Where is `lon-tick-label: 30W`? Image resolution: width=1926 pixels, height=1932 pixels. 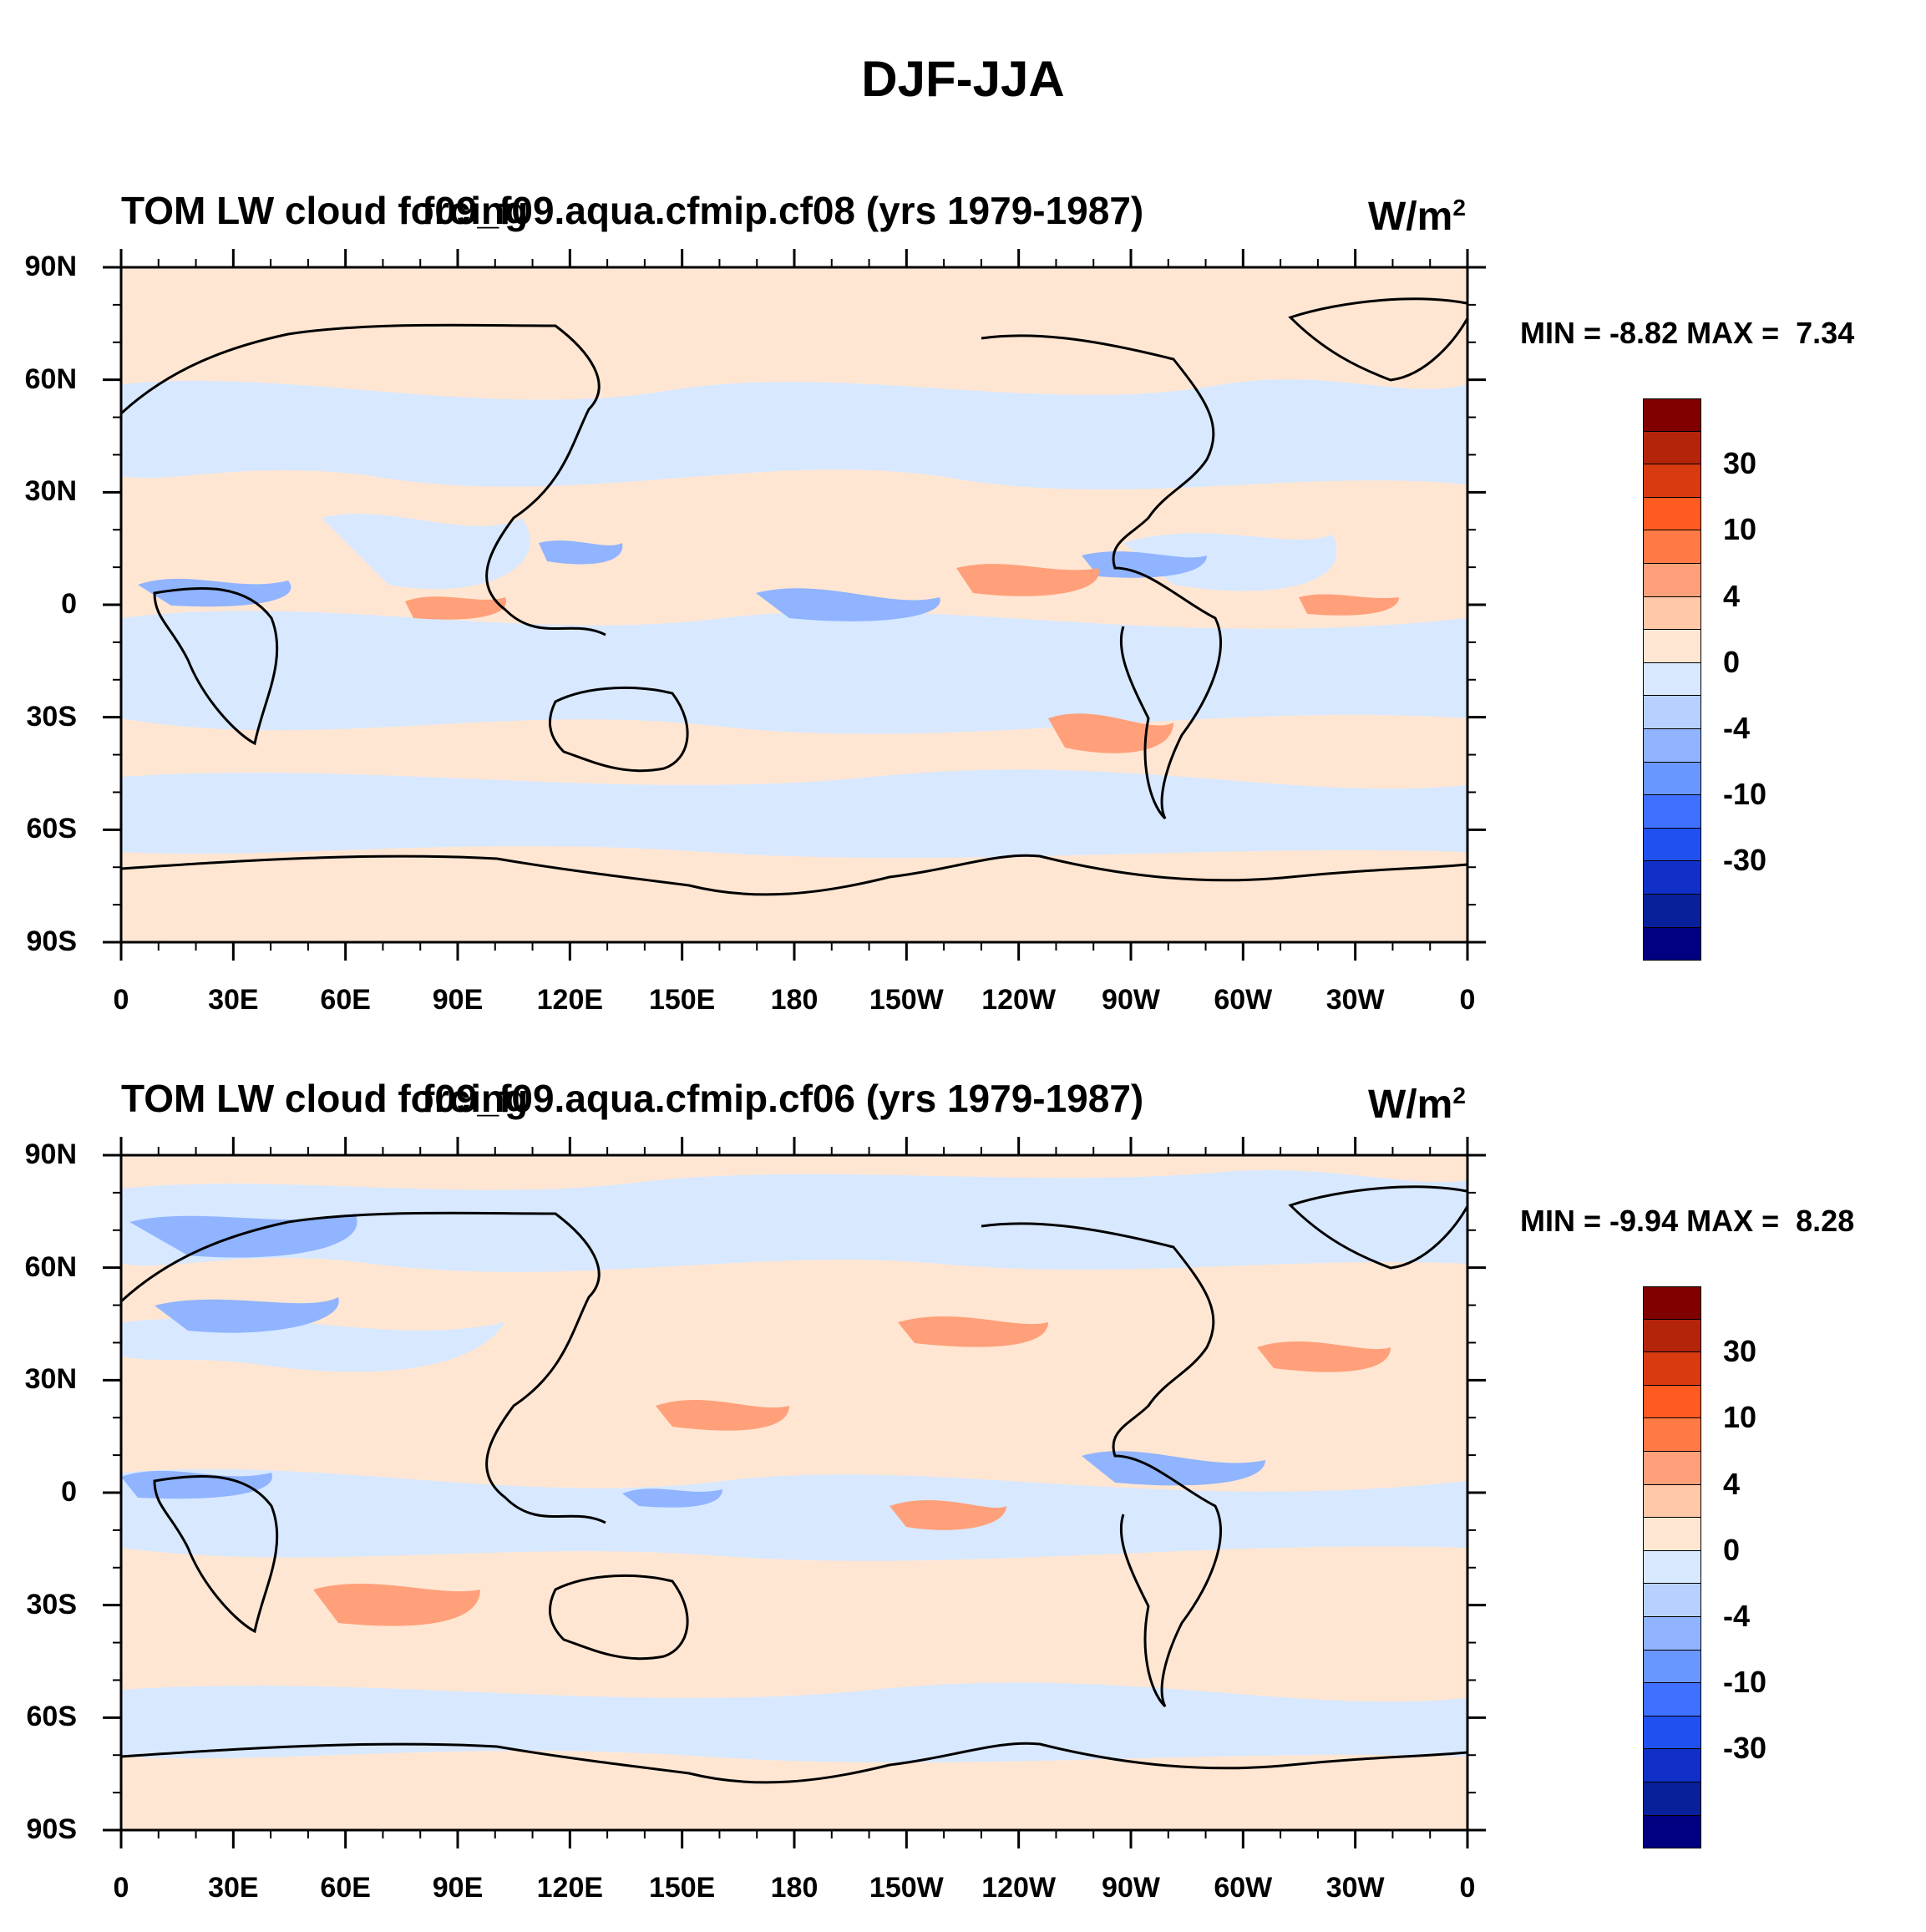
lon-tick-label: 30W is located at coordinates (1355, 1000).